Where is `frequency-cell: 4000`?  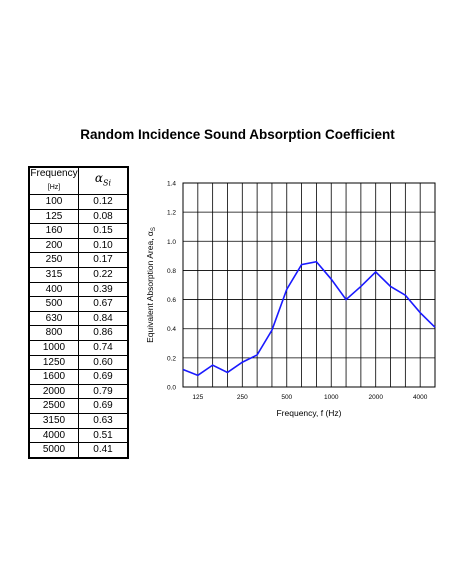
frequency-cell: 4000 is located at coordinates (53, 435).